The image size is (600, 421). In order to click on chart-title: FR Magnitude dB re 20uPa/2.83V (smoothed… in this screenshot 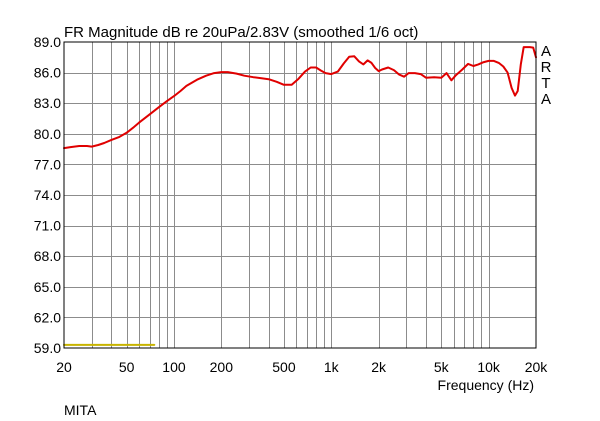, I will do `click(241, 32)`.